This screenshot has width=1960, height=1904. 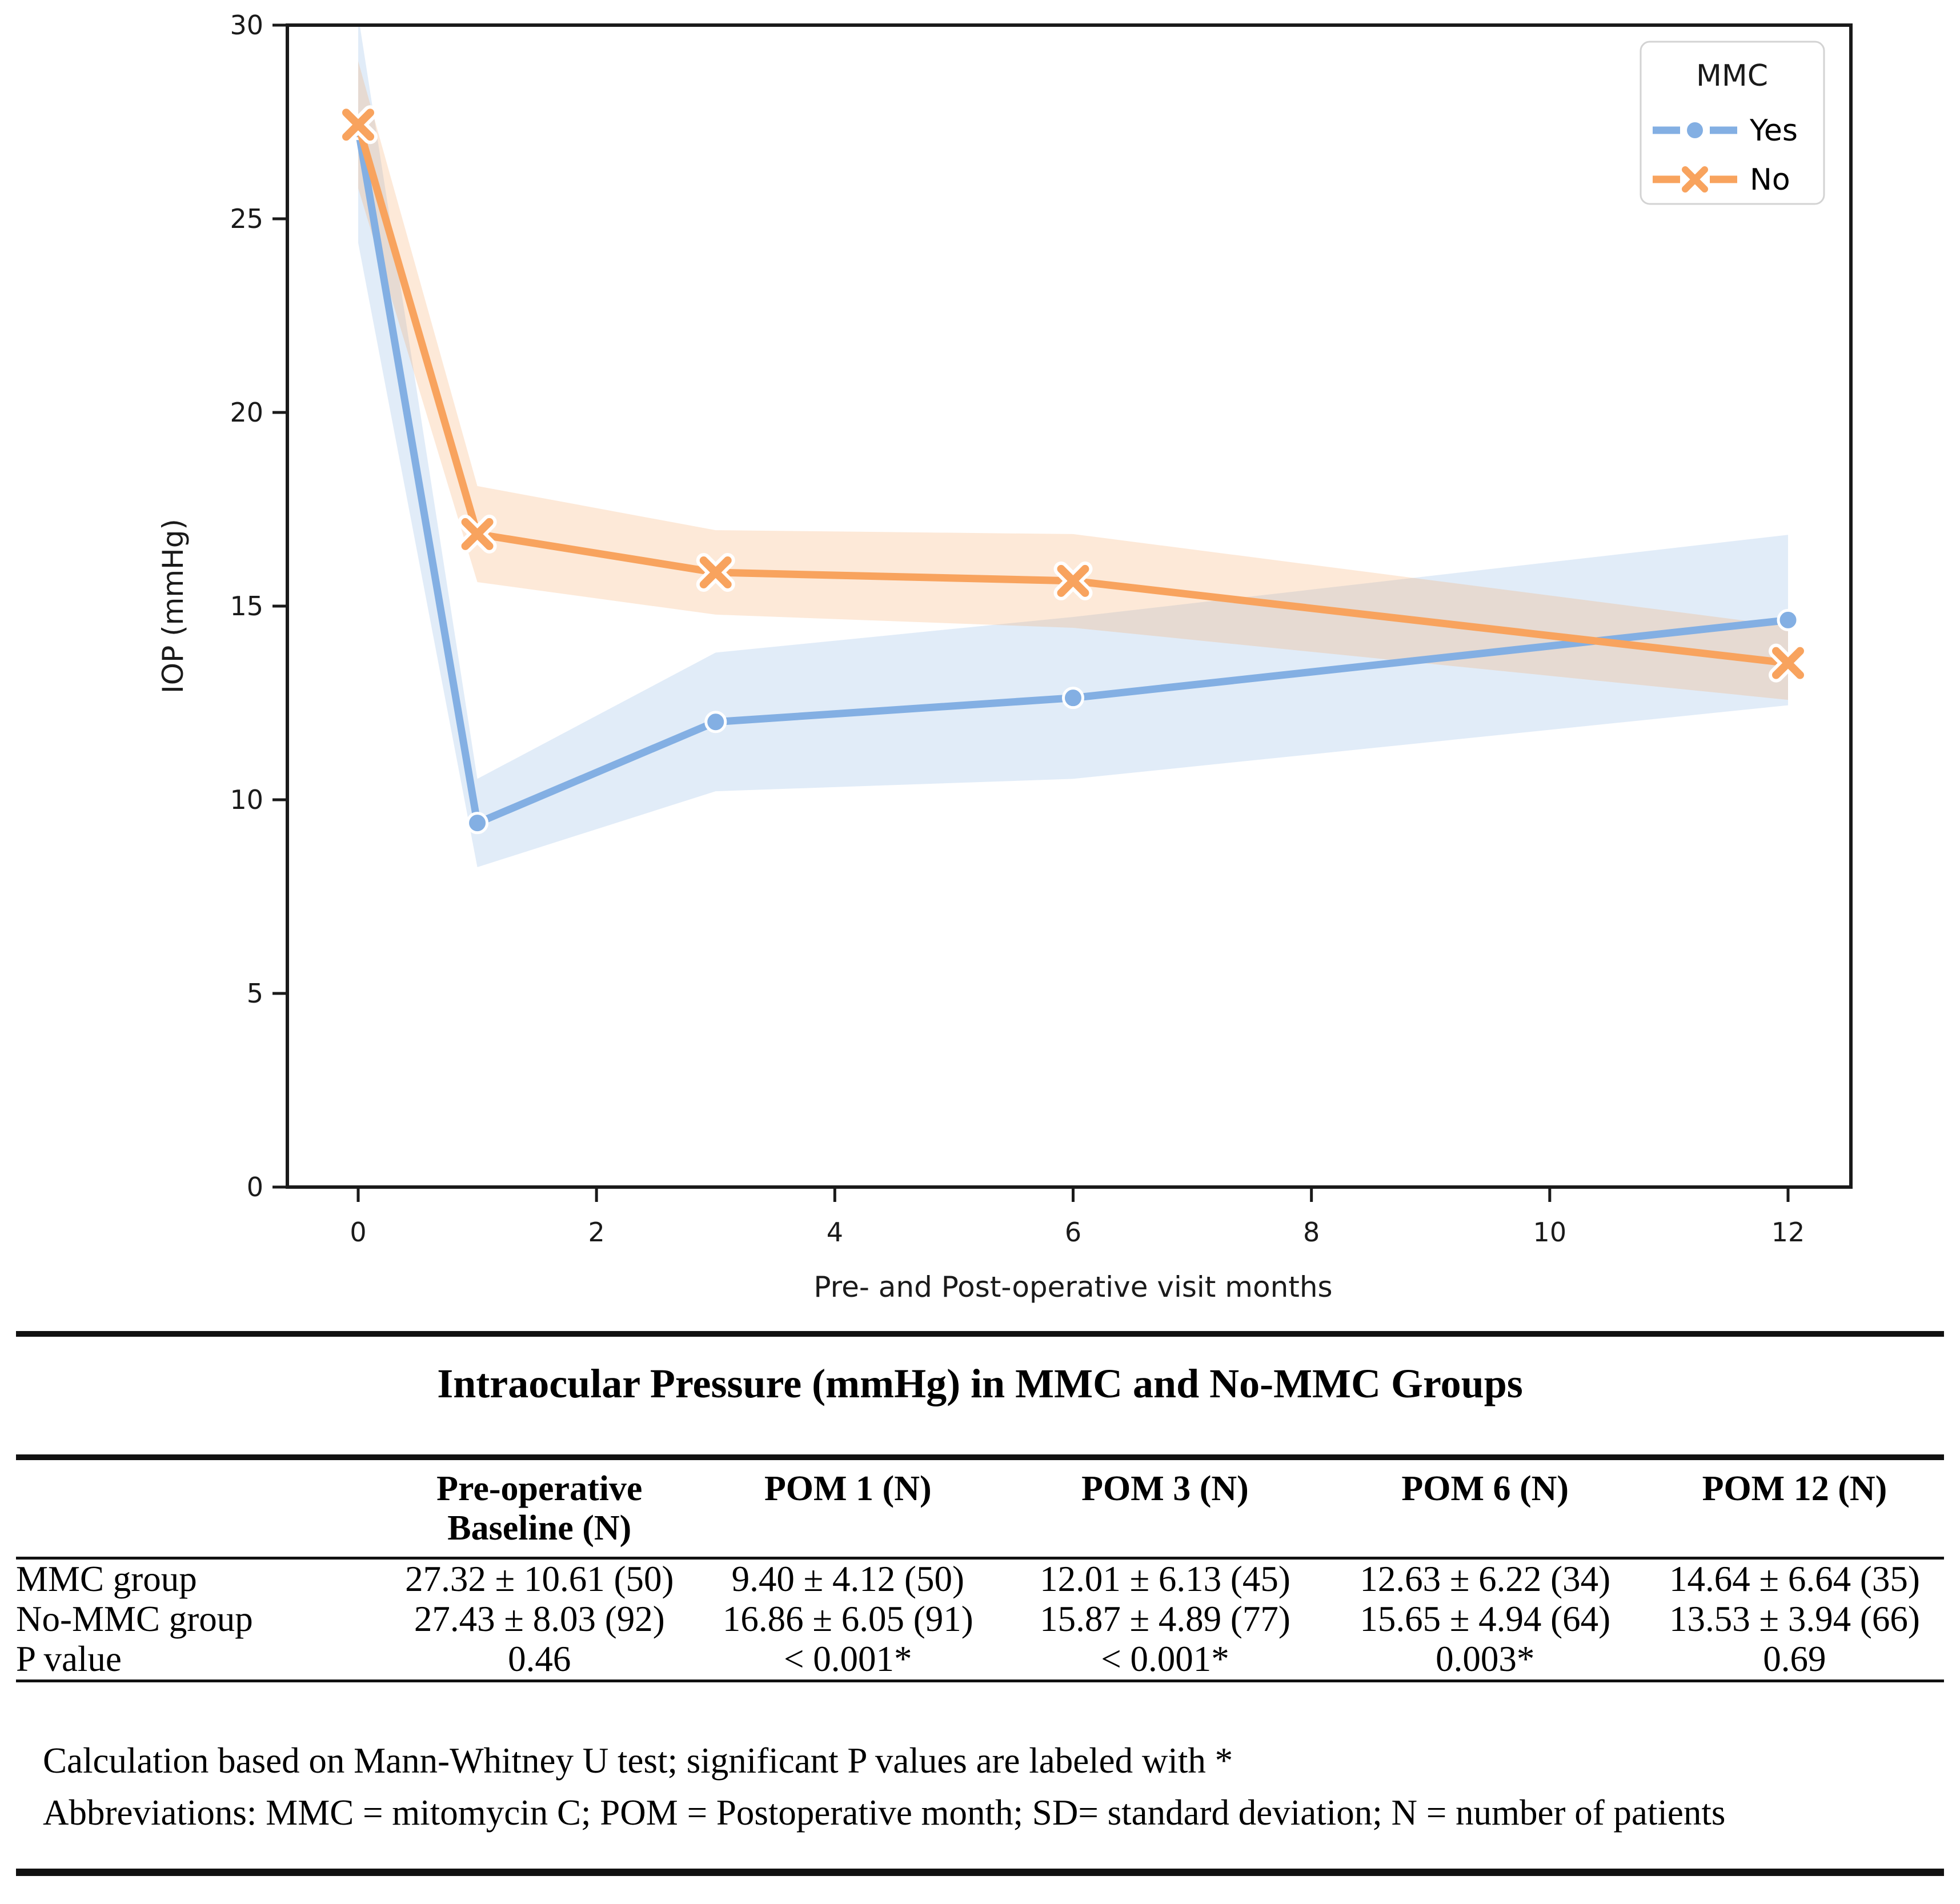 I want to click on y-tick-label: 30, so click(x=246, y=25).